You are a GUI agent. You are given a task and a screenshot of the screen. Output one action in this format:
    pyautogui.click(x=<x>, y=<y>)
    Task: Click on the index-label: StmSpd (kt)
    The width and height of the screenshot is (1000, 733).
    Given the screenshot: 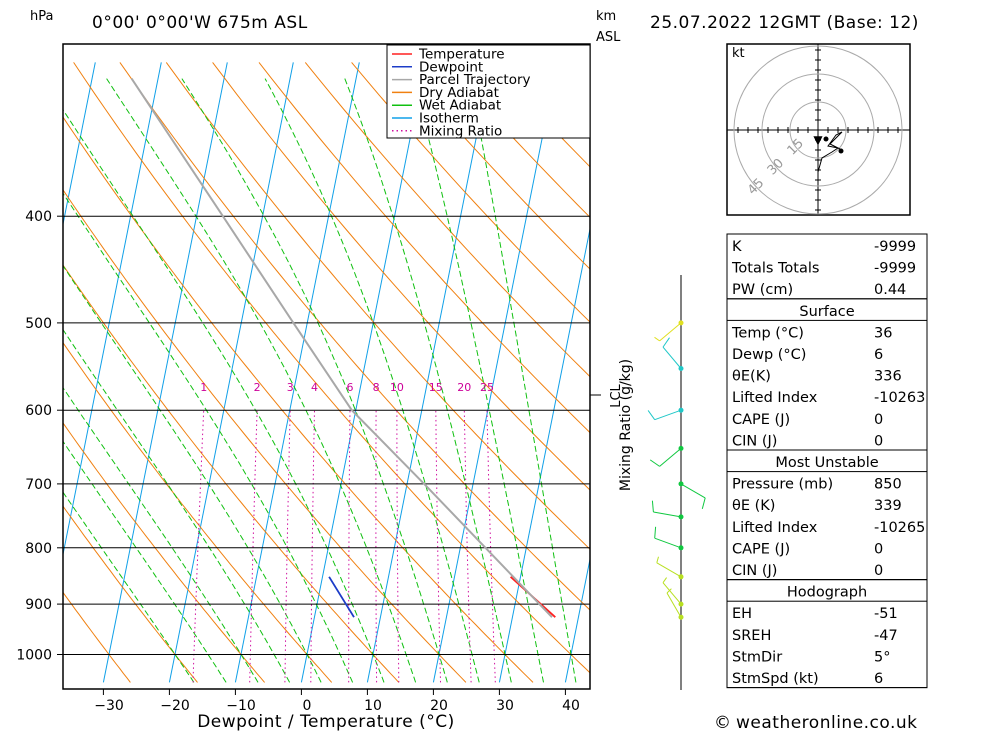 What is the action you would take?
    pyautogui.click(x=775, y=679)
    